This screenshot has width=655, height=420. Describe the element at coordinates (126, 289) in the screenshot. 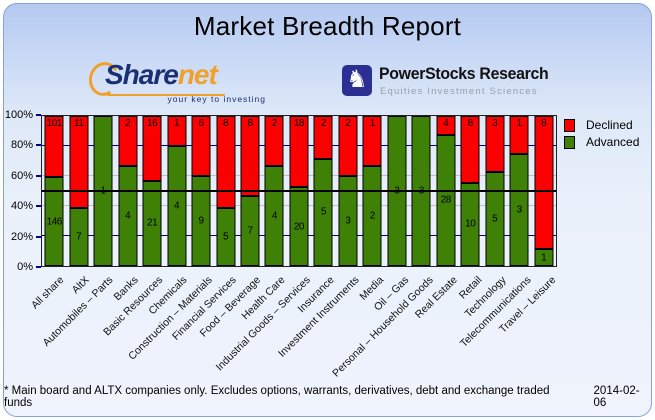

I see `x-axis-label-3: Banks` at that location.